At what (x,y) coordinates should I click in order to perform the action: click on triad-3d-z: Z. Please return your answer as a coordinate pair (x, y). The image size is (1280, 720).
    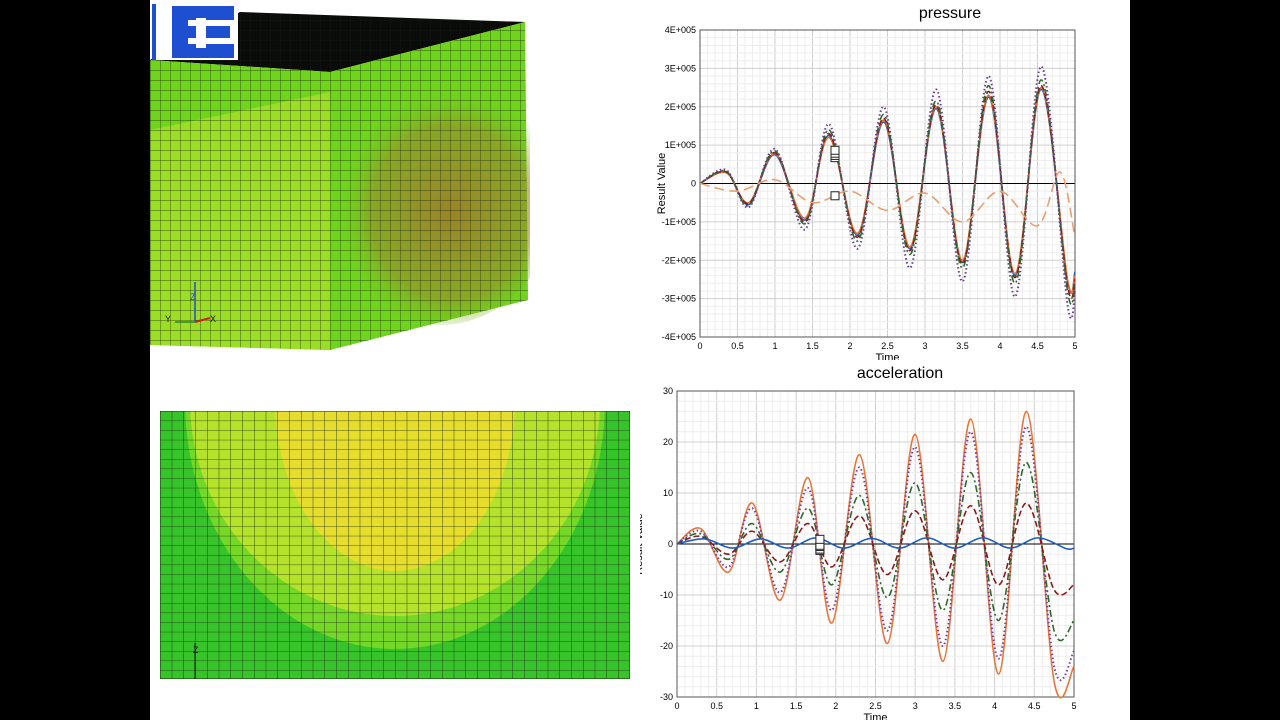
    Looking at the image, I should click on (193, 297).